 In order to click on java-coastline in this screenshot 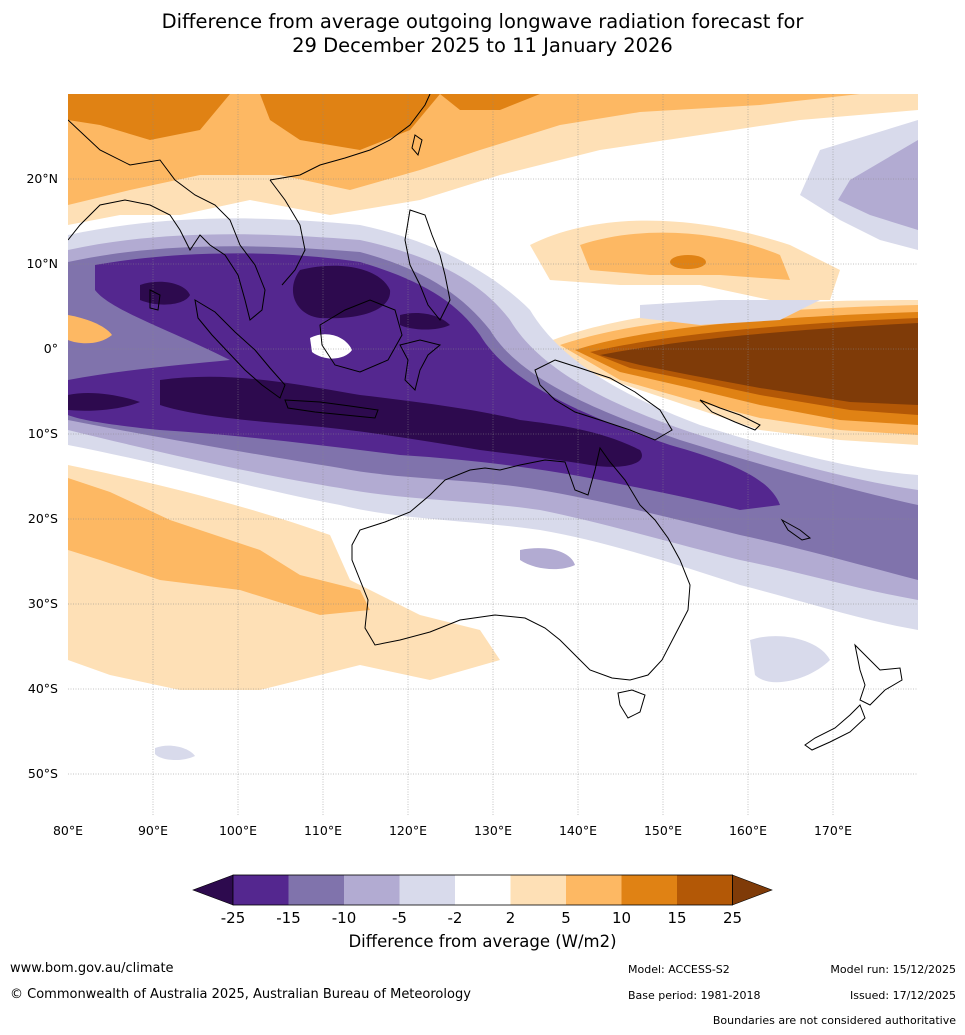, I will do `click(331, 409)`.